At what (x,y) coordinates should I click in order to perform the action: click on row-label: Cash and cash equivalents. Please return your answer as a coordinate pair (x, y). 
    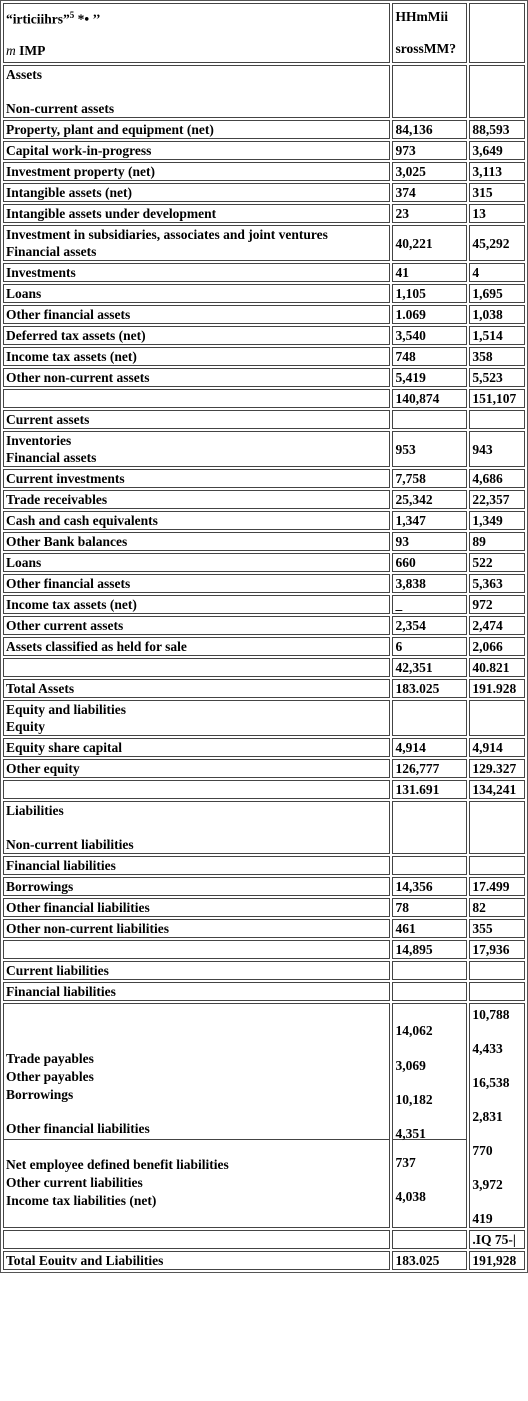
    Looking at the image, I should click on (196, 520).